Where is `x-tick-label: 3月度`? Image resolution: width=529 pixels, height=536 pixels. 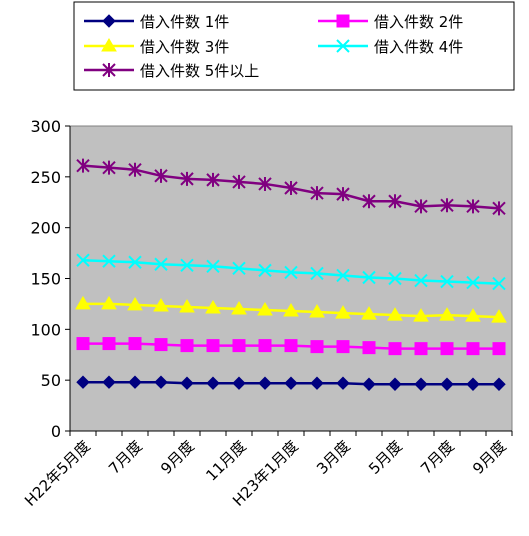
x-tick-label: 3月度 is located at coordinates (333, 457).